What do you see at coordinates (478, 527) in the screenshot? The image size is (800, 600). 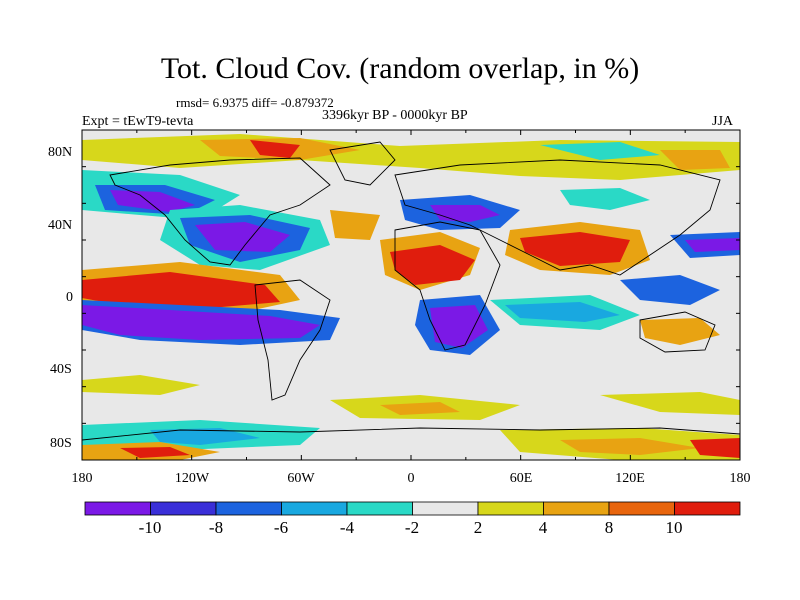 I see `colorbar-label: 2` at bounding box center [478, 527].